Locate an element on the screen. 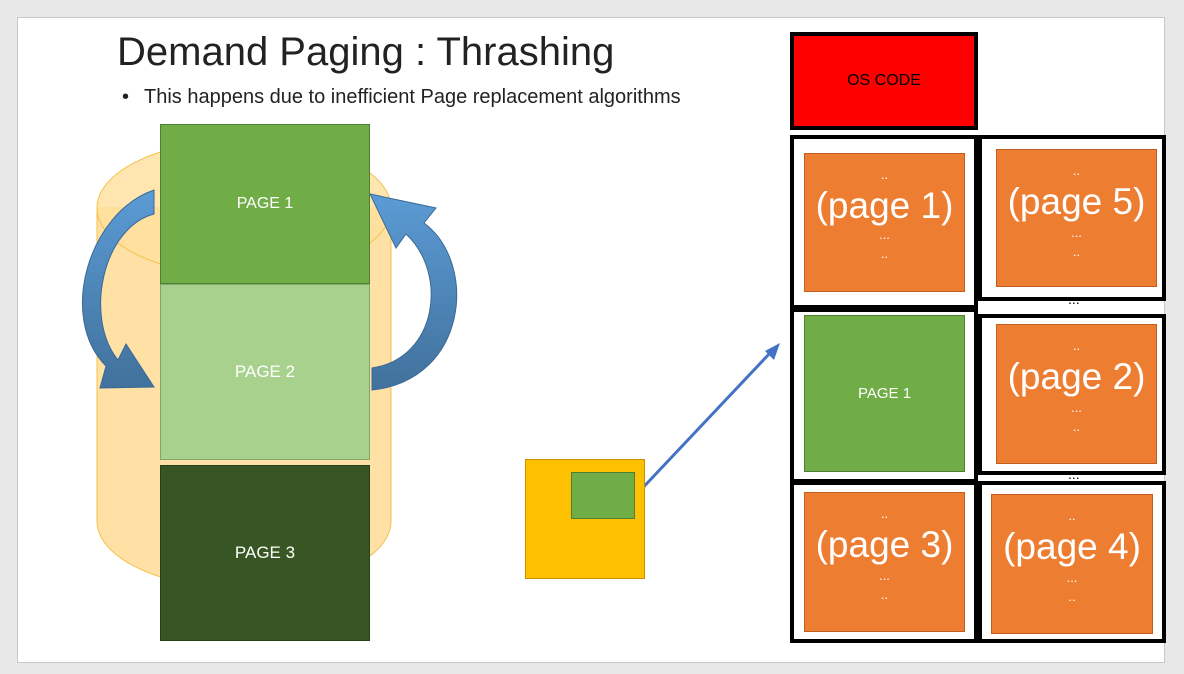 The image size is (1184, 674). frame-loaded-page-label: PAGE 1 is located at coordinates (884, 393).